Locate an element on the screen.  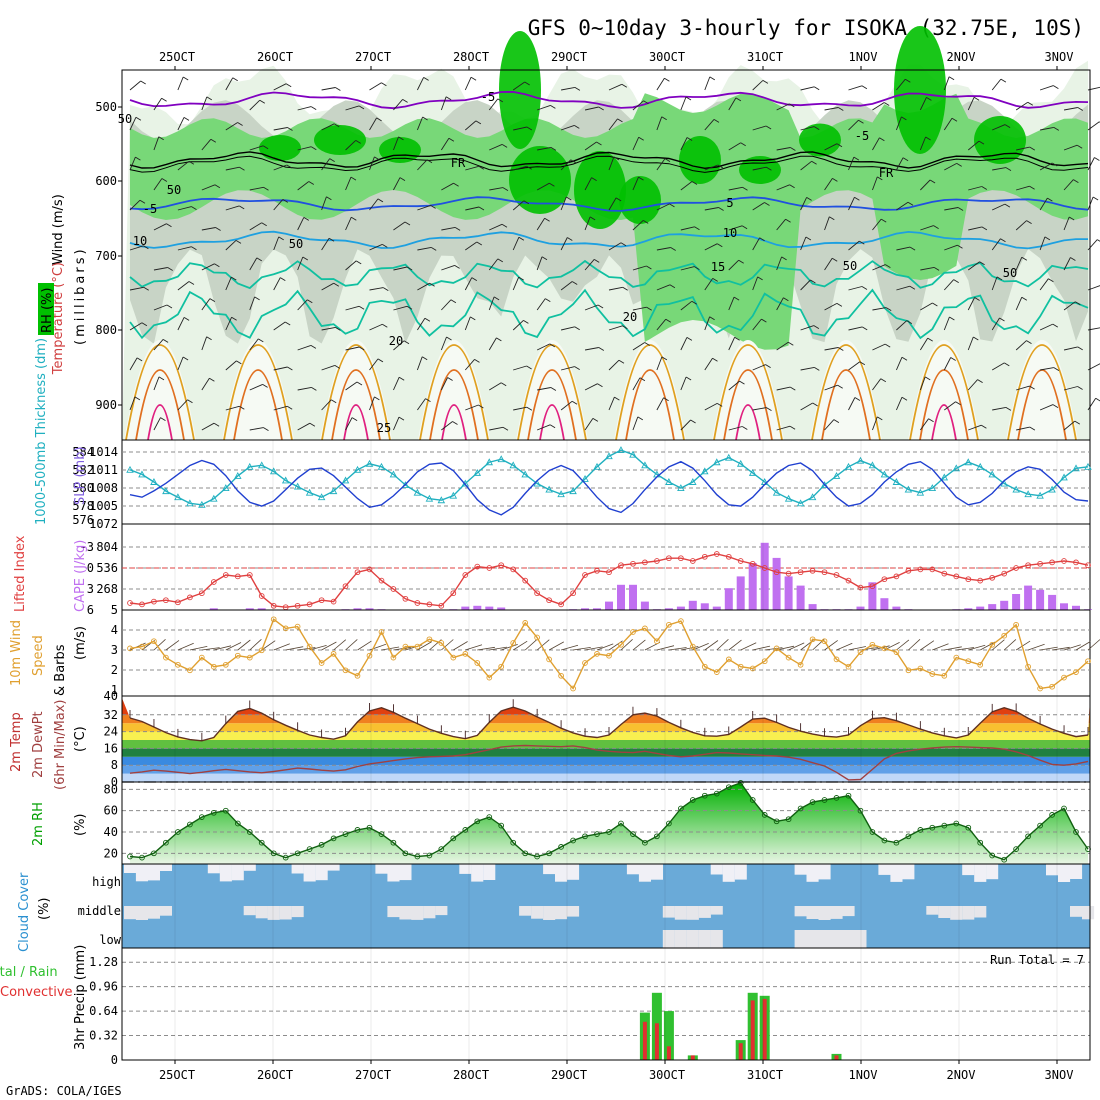
top-date-label: 28OCT is located at coordinates (471, 57).